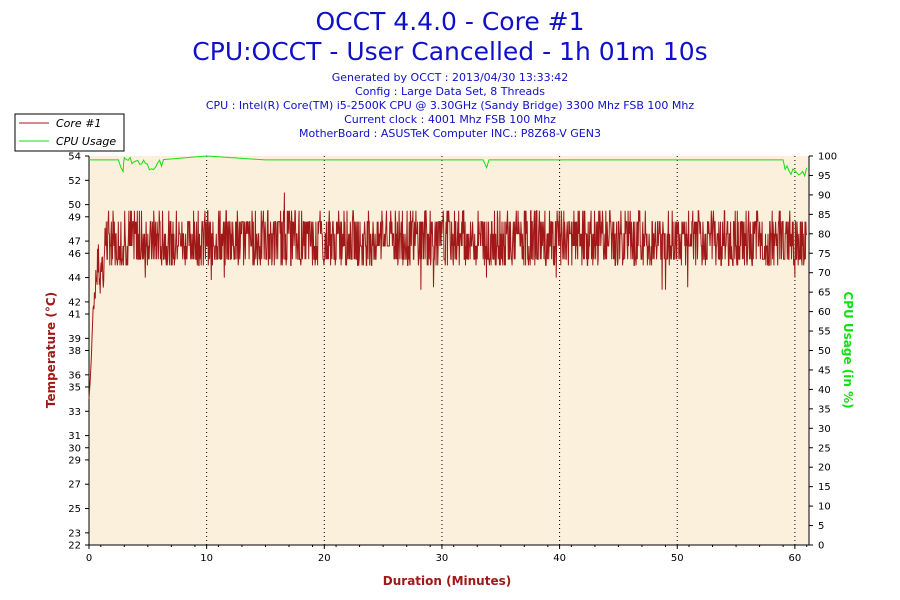  What do you see at coordinates (74, 315) in the screenshot?
I see `y-left-tick-label: 41` at bounding box center [74, 315].